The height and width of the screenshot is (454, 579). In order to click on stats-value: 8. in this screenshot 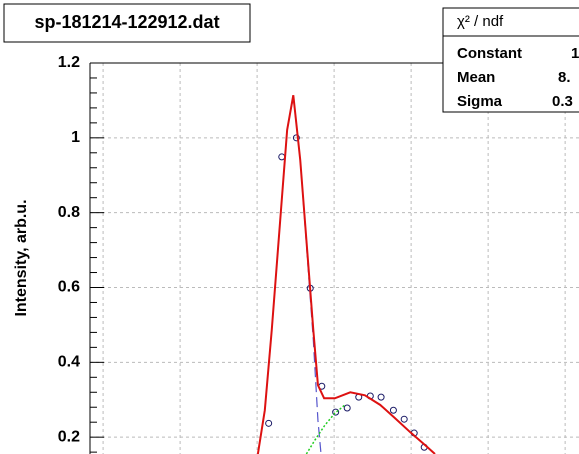, I will do `click(564, 77)`.